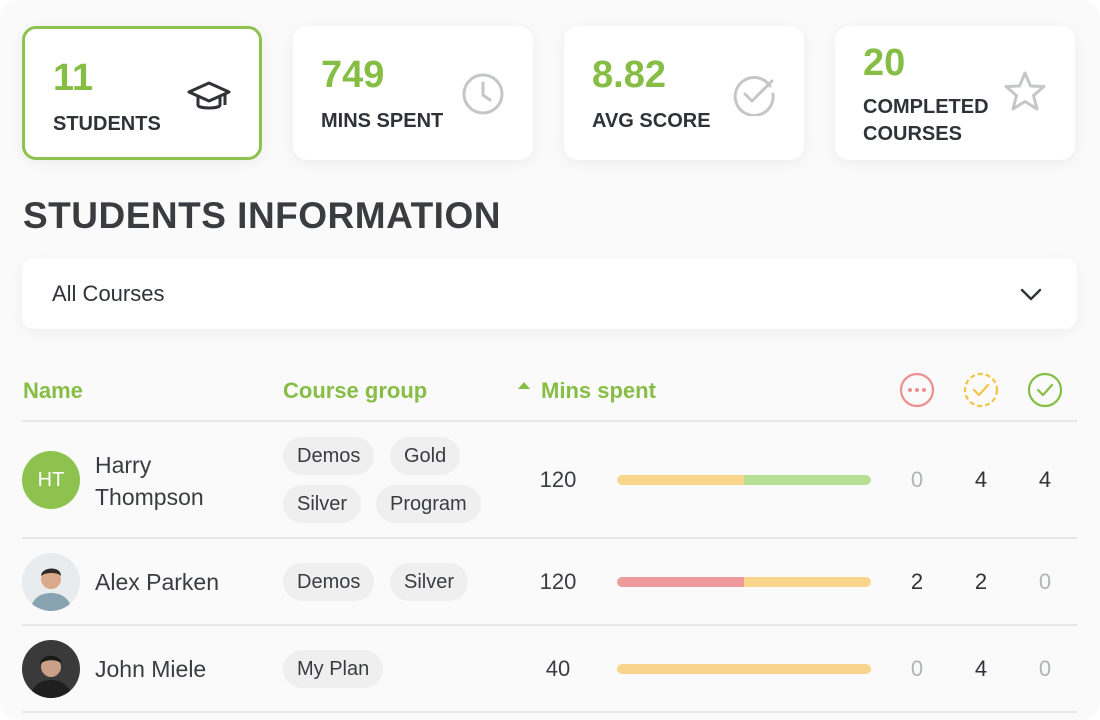  I want to click on mins-spent-value: 40, so click(558, 668).